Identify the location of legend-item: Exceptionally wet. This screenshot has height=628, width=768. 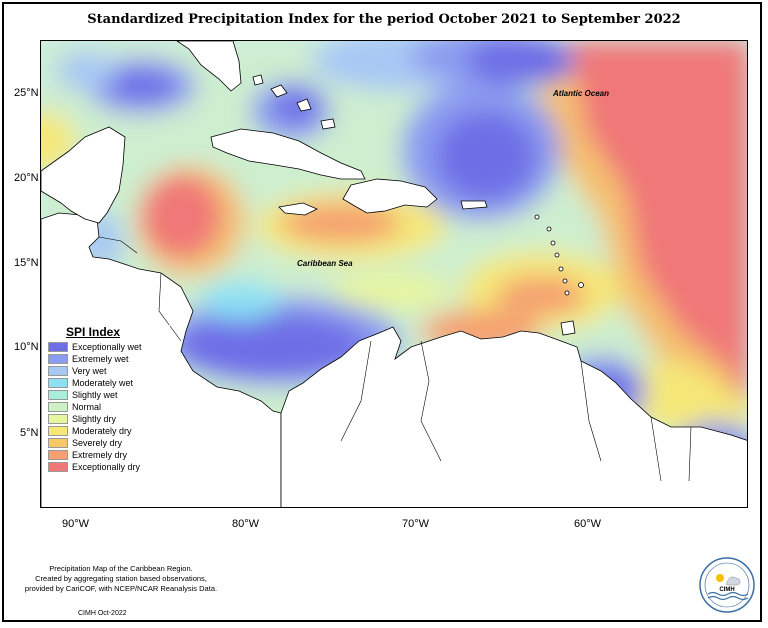
(109, 347).